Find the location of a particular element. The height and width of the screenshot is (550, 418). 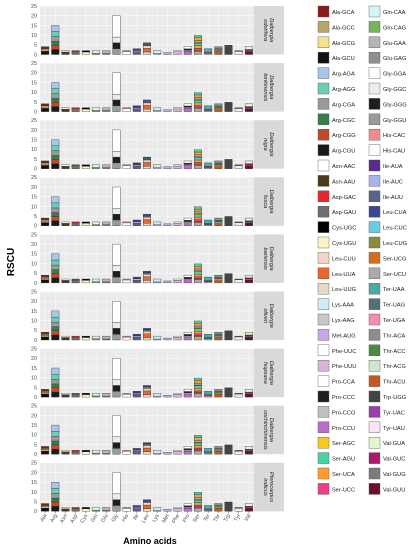

bar-segment-ile-aua is located at coordinates (136, 163).